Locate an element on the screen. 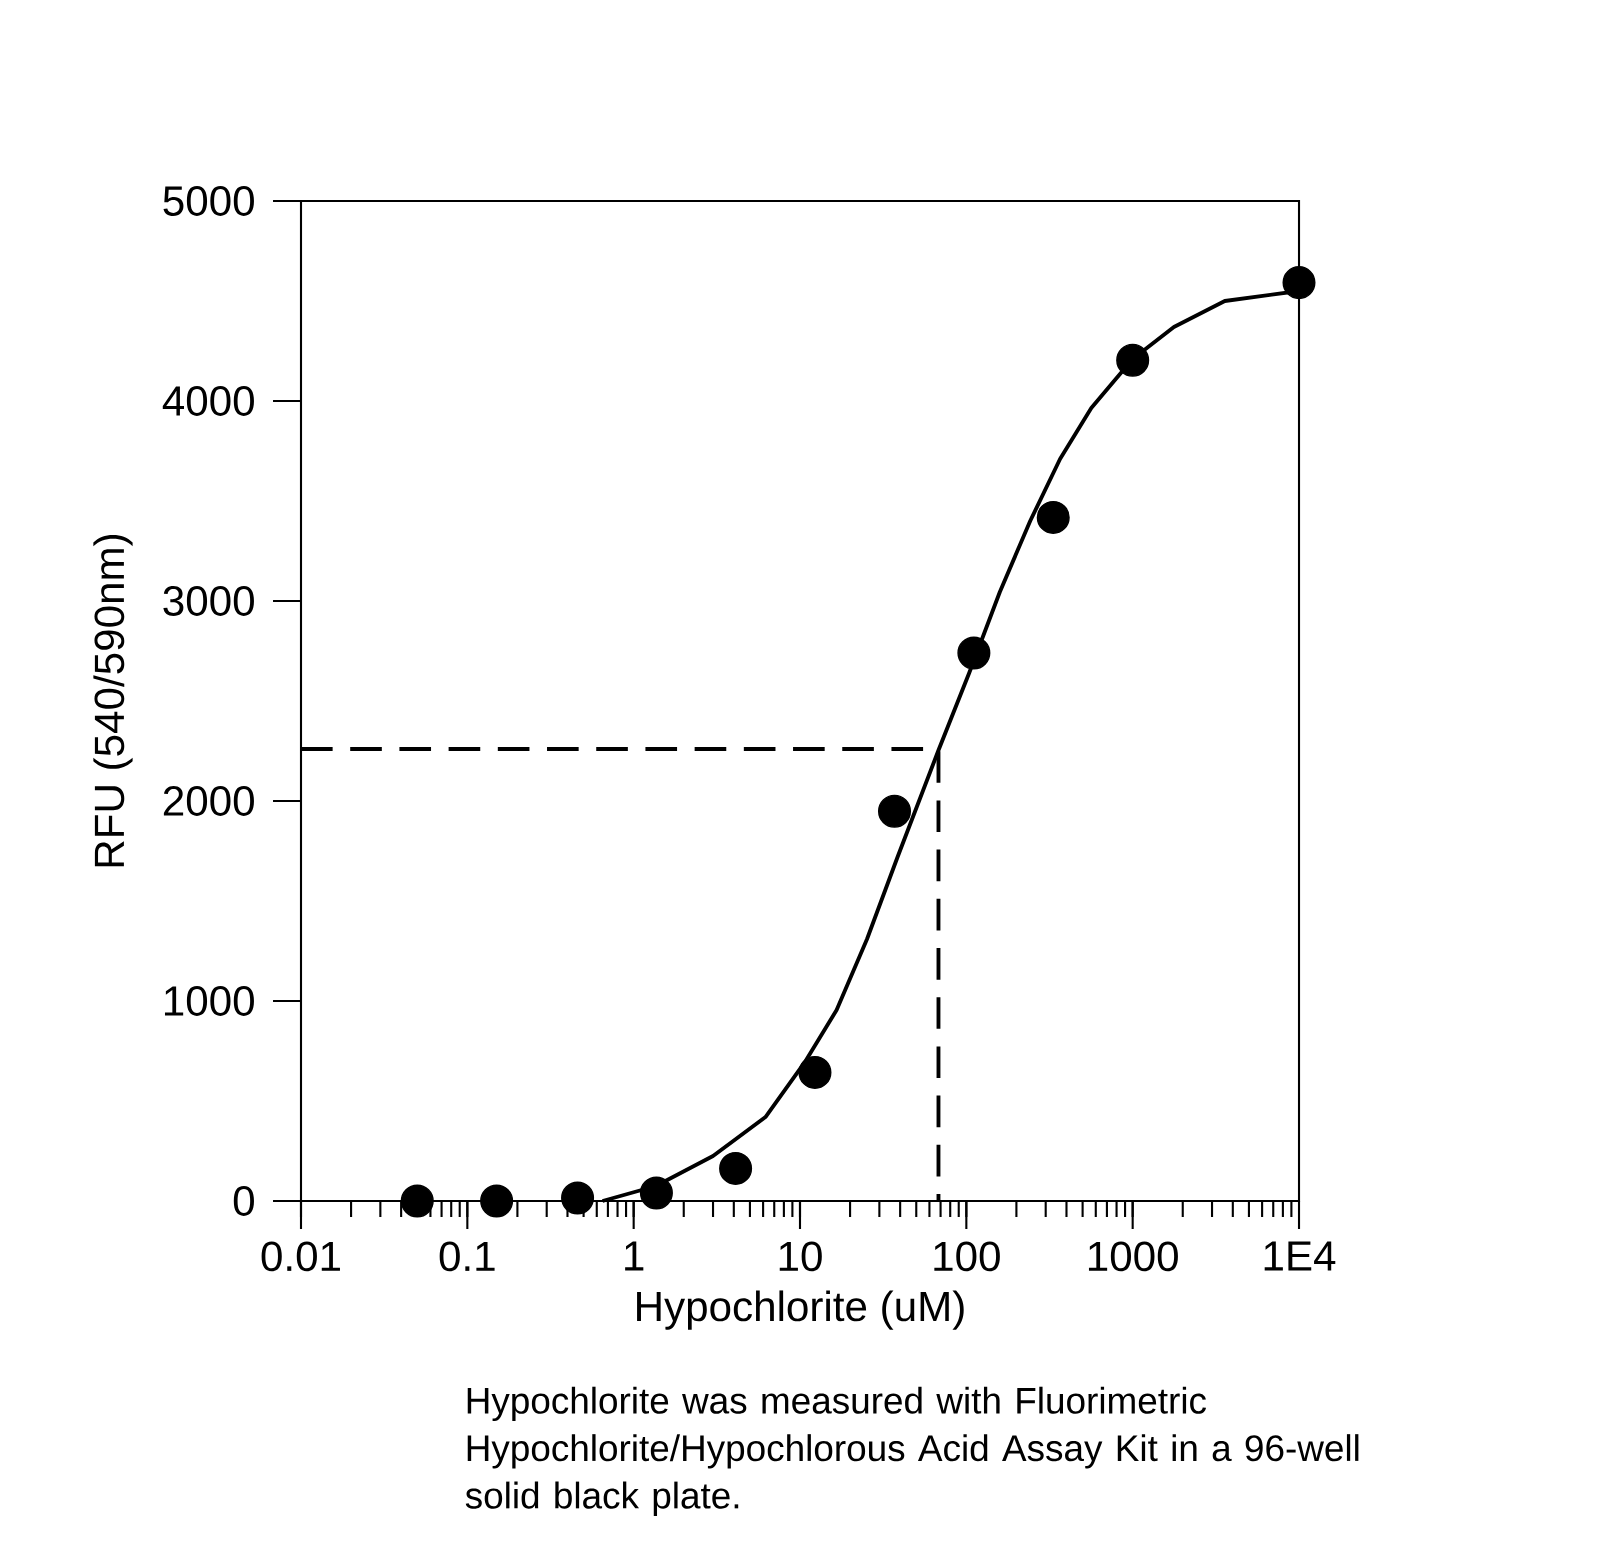 The width and height of the screenshot is (1600, 1550). y-tick-label: 4000 is located at coordinates (208, 401).